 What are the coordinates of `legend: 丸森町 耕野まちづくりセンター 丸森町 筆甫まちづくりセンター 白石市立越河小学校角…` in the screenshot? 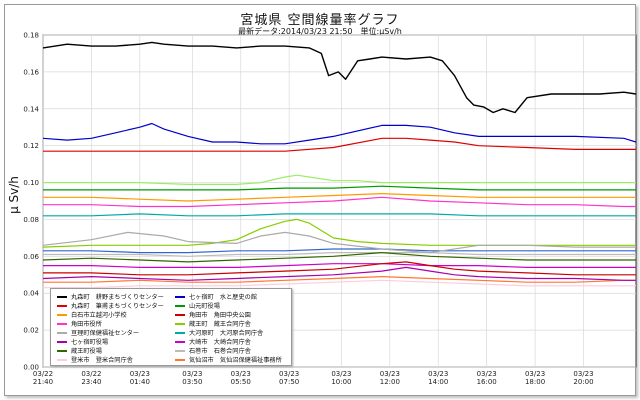 It's located at (171, 327).